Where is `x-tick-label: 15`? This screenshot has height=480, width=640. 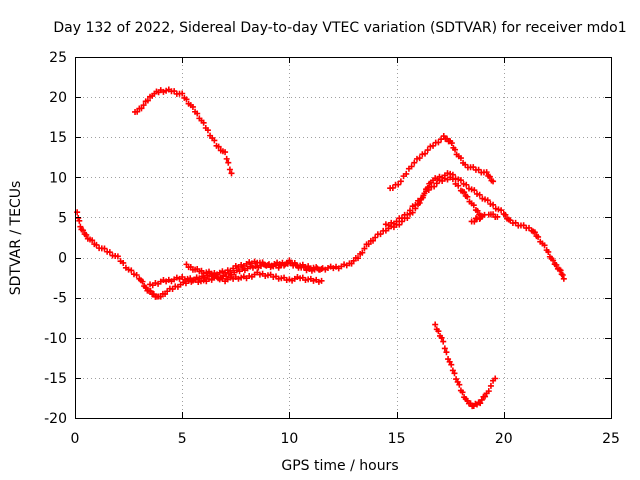 x-tick-label: 15 is located at coordinates (397, 439).